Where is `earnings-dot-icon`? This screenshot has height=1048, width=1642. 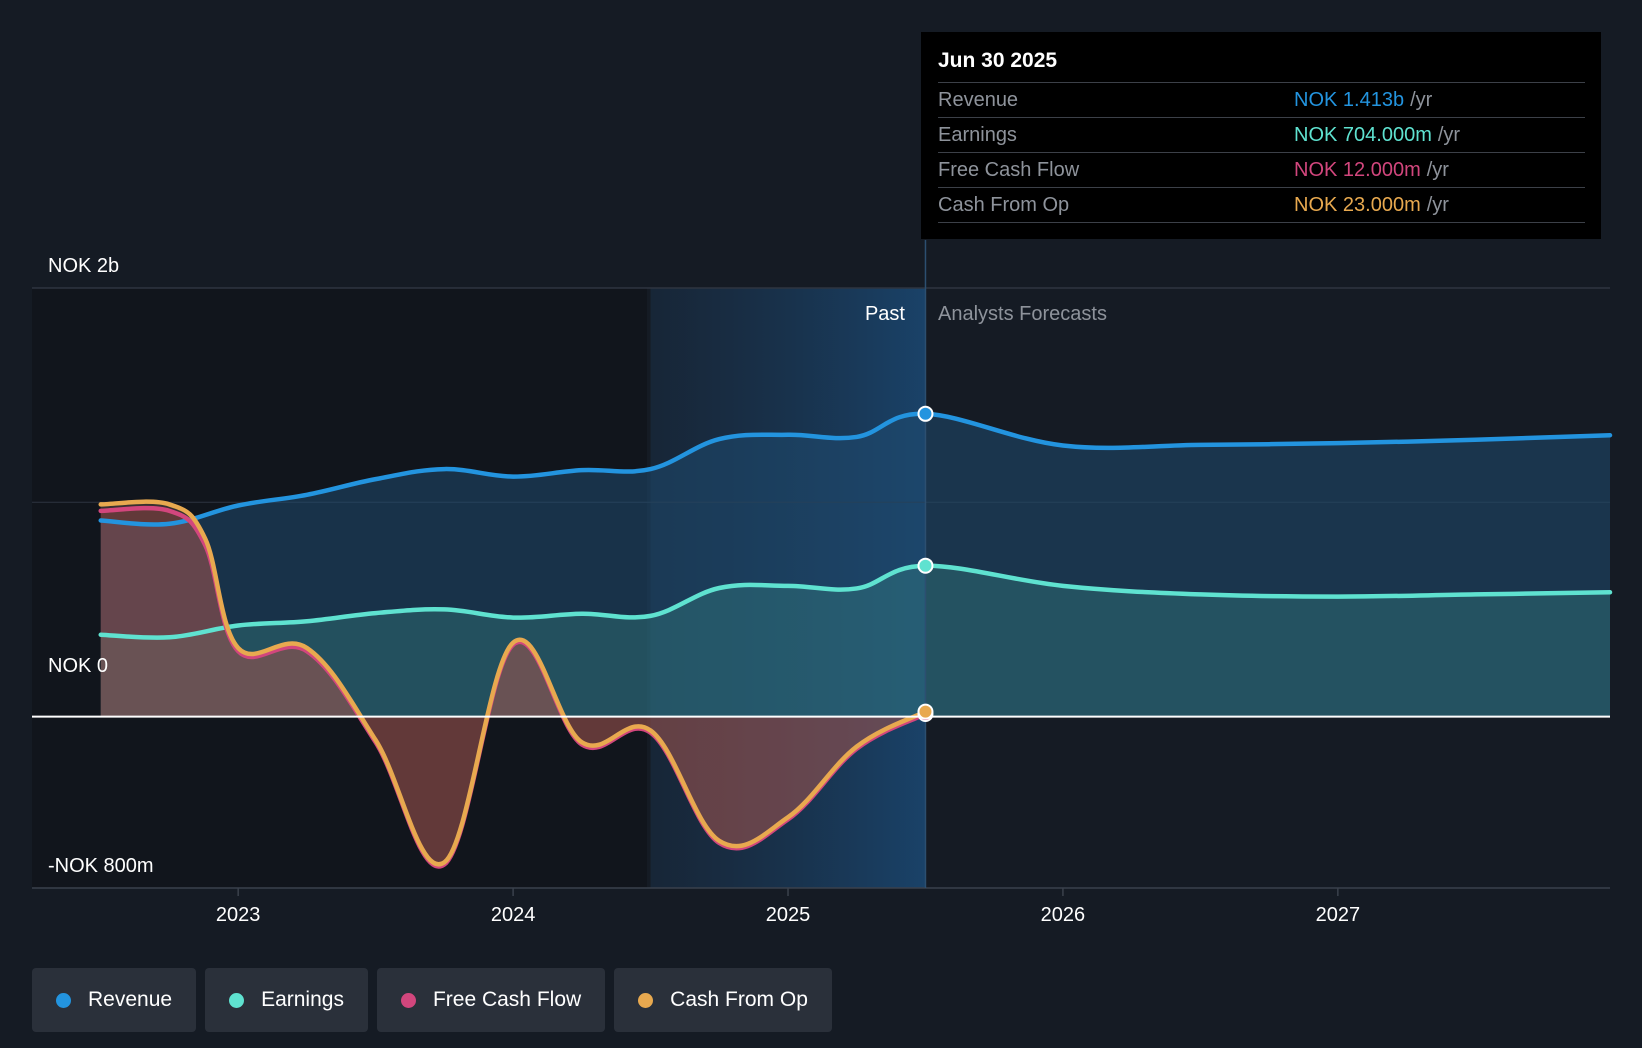
earnings-dot-icon is located at coordinates (237, 1000).